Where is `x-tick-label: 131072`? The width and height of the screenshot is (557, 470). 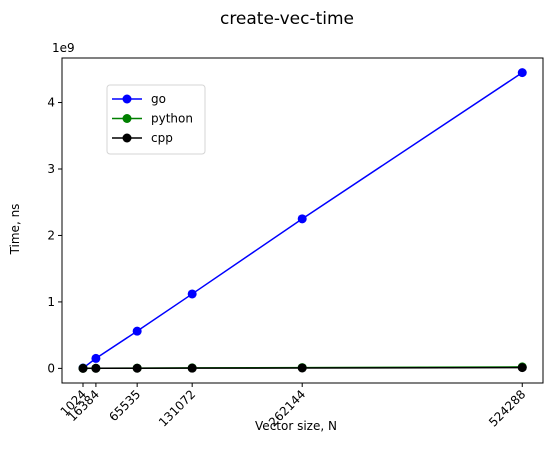
x-tick-label: 131072 is located at coordinates (177, 408).